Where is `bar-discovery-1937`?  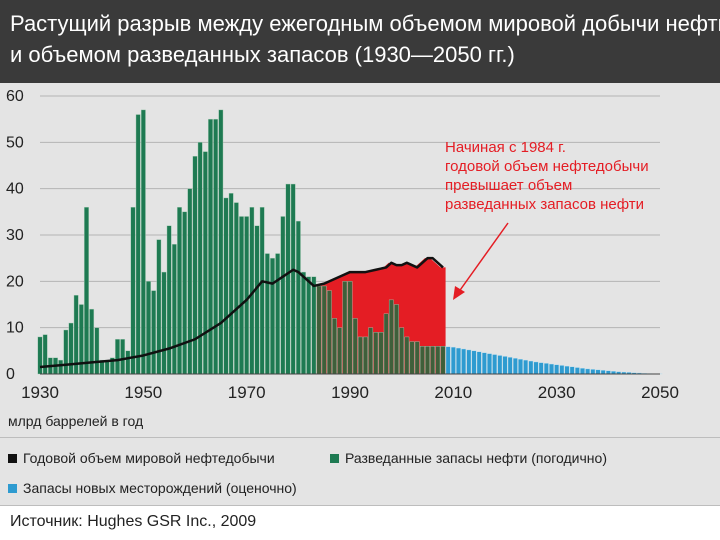 bar-discovery-1937 is located at coordinates (76, 335).